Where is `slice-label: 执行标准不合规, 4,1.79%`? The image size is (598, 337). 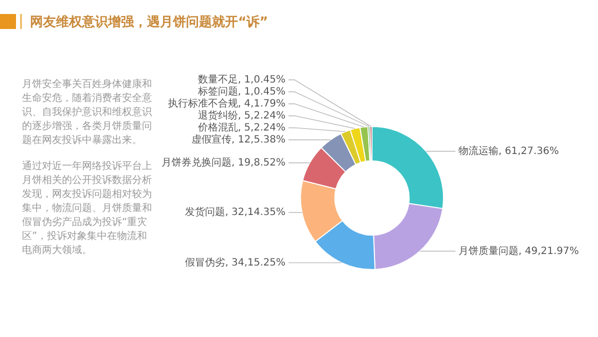
slice-label: 执行标准不合规, 4,1.79% is located at coordinates (227, 103).